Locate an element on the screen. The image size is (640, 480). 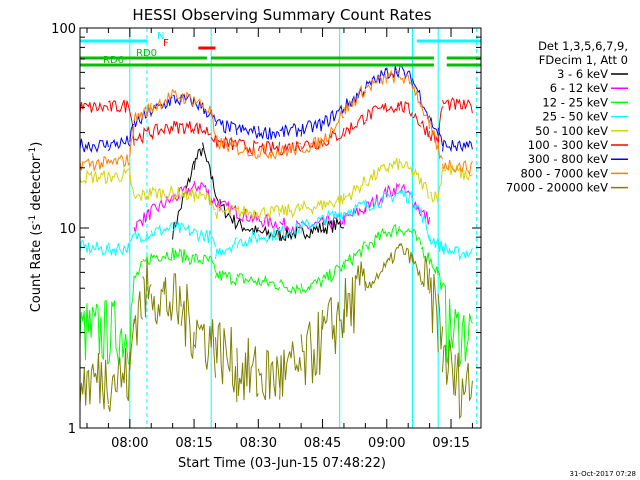
series-line-800-7000-kev is located at coordinates (276, 122).